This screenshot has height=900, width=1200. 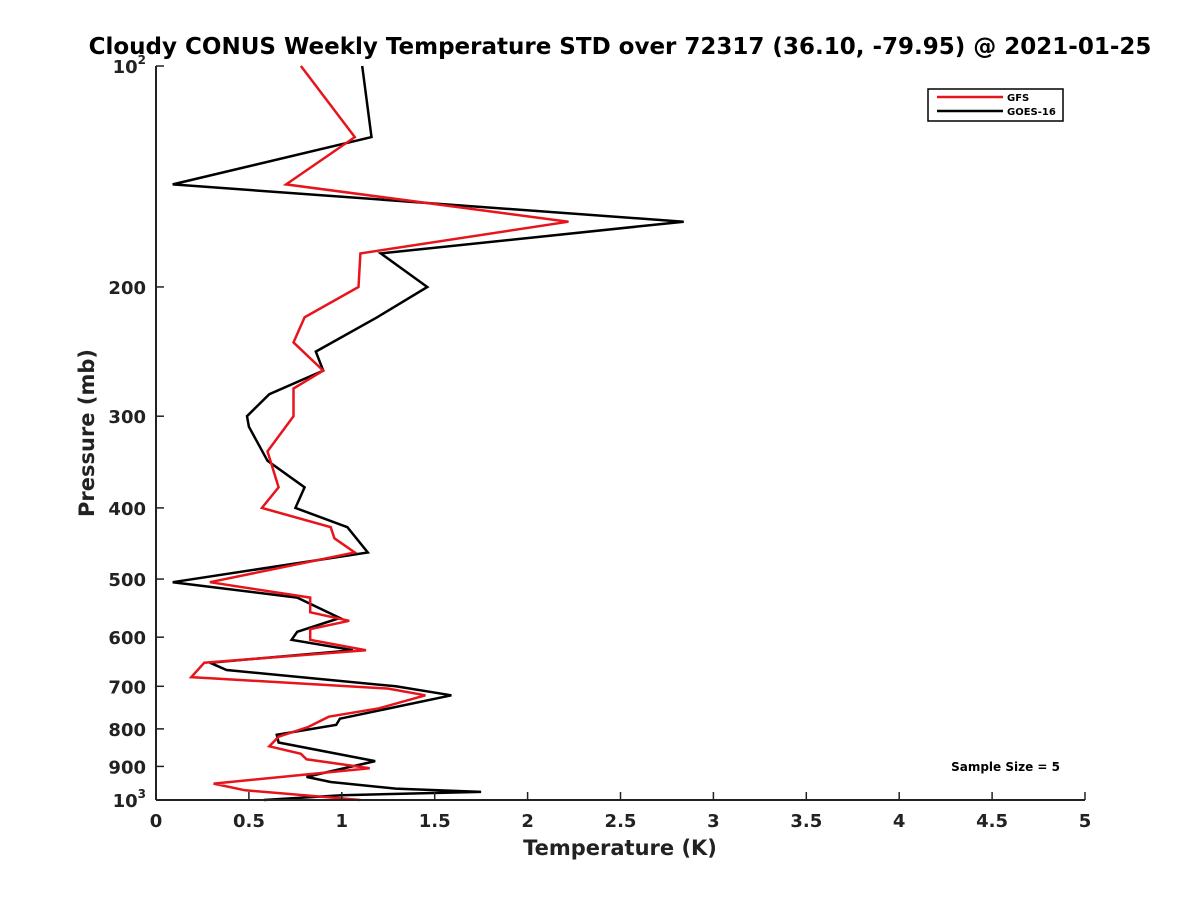 I want to click on y-tick-label: 600, so click(x=127, y=638).